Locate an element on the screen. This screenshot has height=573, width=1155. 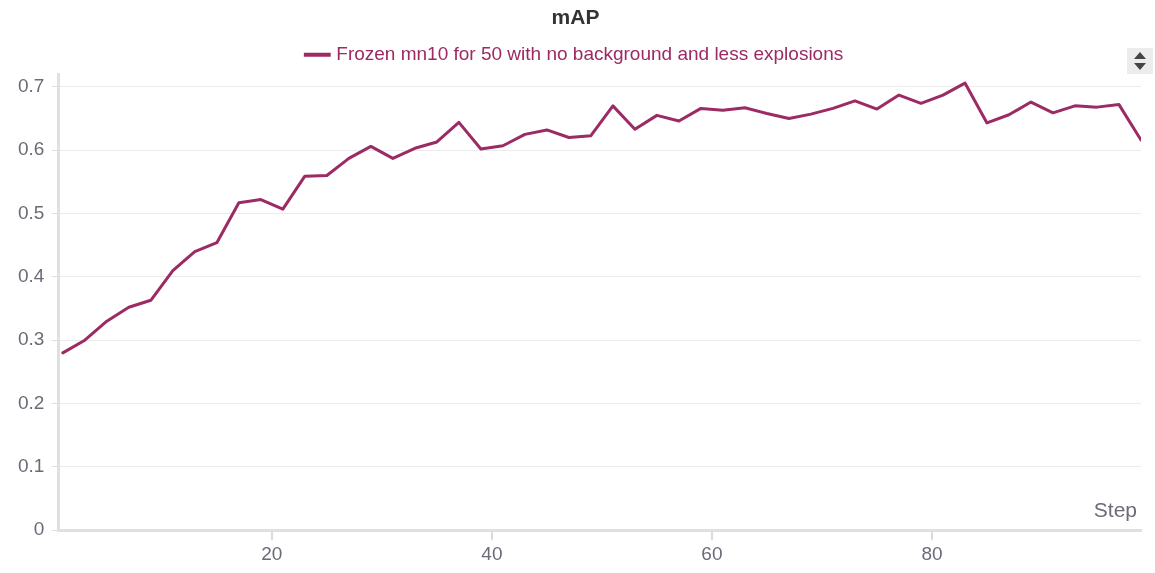
y-tick-label: 0.4 is located at coordinates (31, 276).